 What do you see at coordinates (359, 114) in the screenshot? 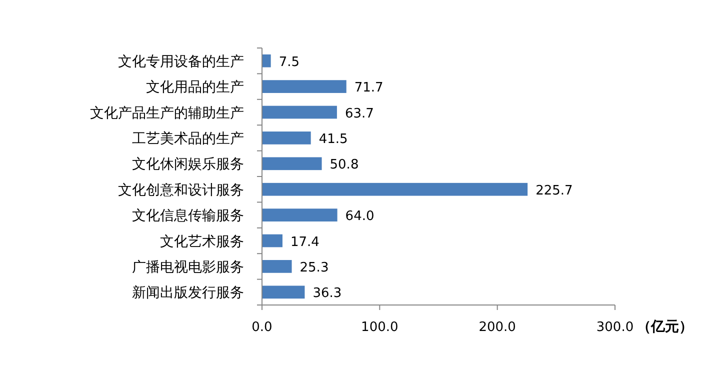
I see `data-label: 63.7` at bounding box center [359, 114].